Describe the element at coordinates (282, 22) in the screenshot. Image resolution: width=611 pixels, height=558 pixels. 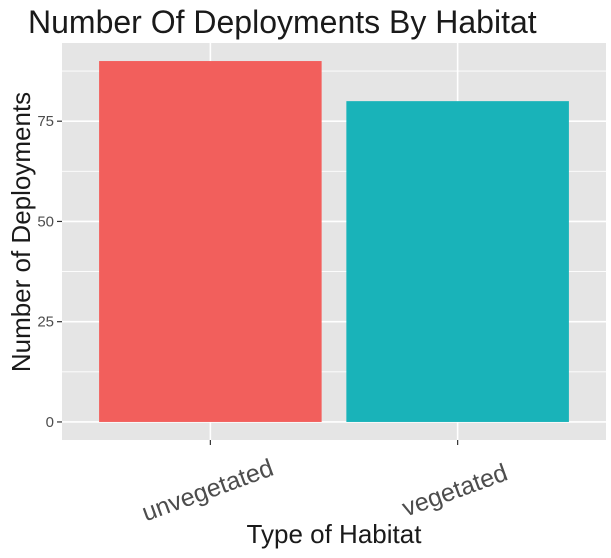
I see `chart-title: Number Of Deployments By Habitat` at that location.